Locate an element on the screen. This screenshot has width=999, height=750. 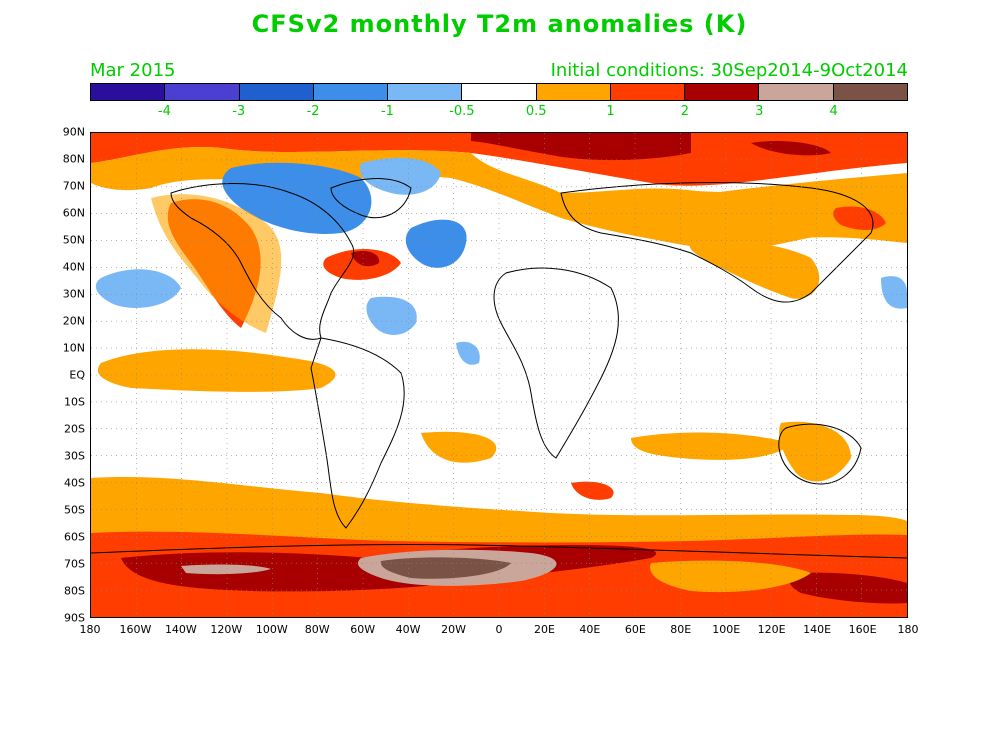
latitude-tick-label: 70S is located at coordinates (74, 564).